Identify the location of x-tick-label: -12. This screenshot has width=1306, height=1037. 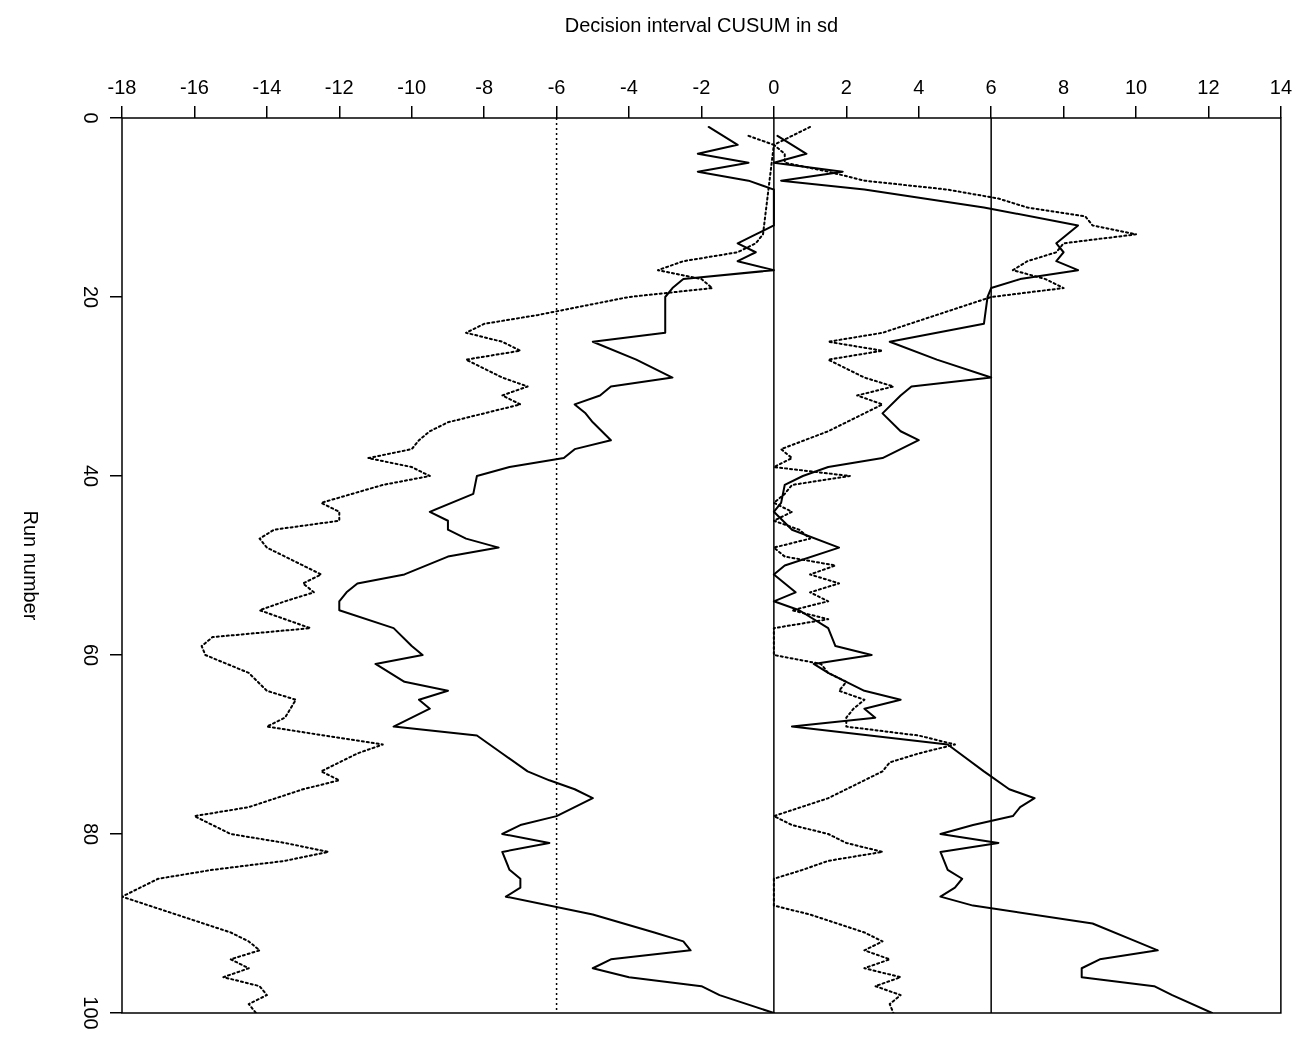
(339, 86).